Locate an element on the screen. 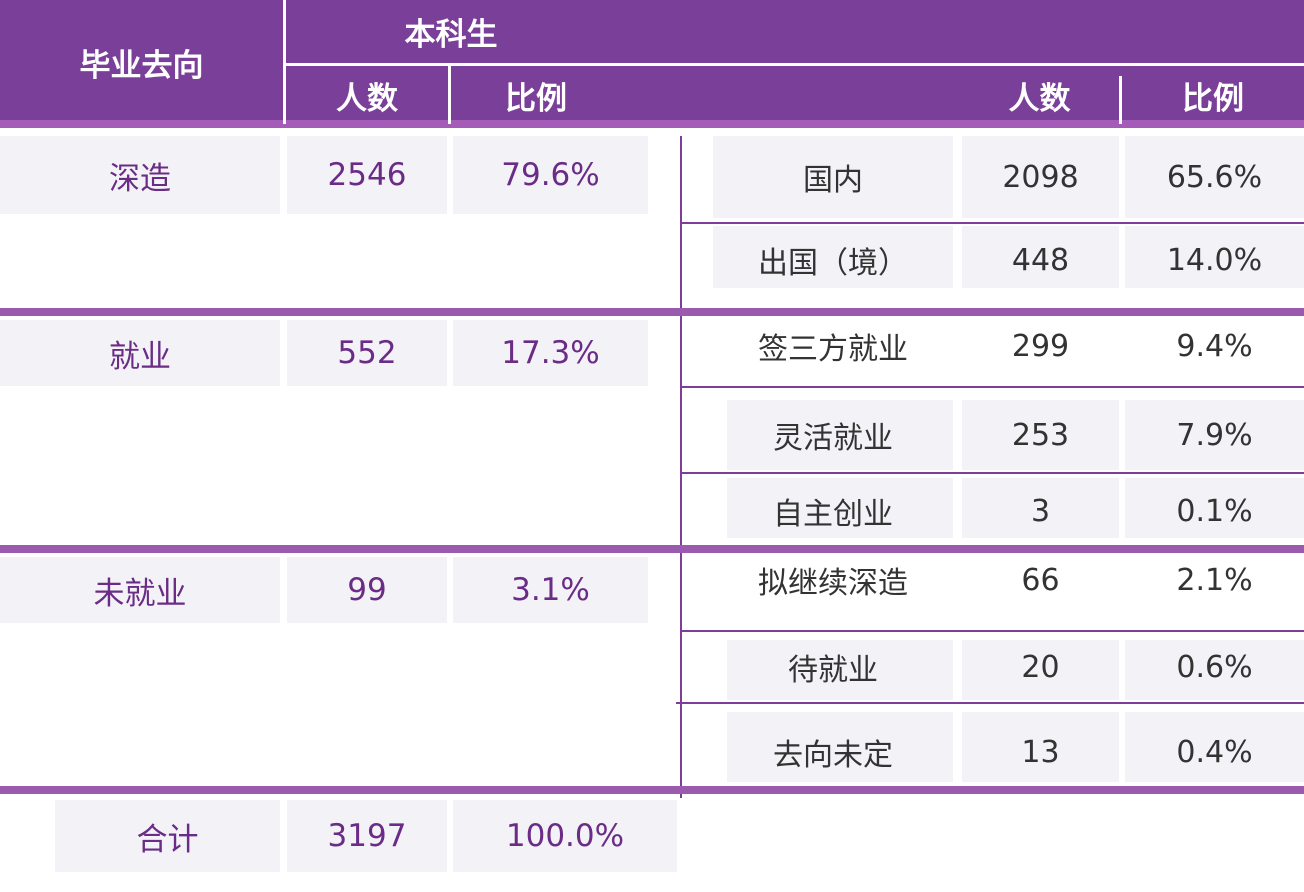 The image size is (1304, 892). header-ratio: 比例 is located at coordinates (536, 98).